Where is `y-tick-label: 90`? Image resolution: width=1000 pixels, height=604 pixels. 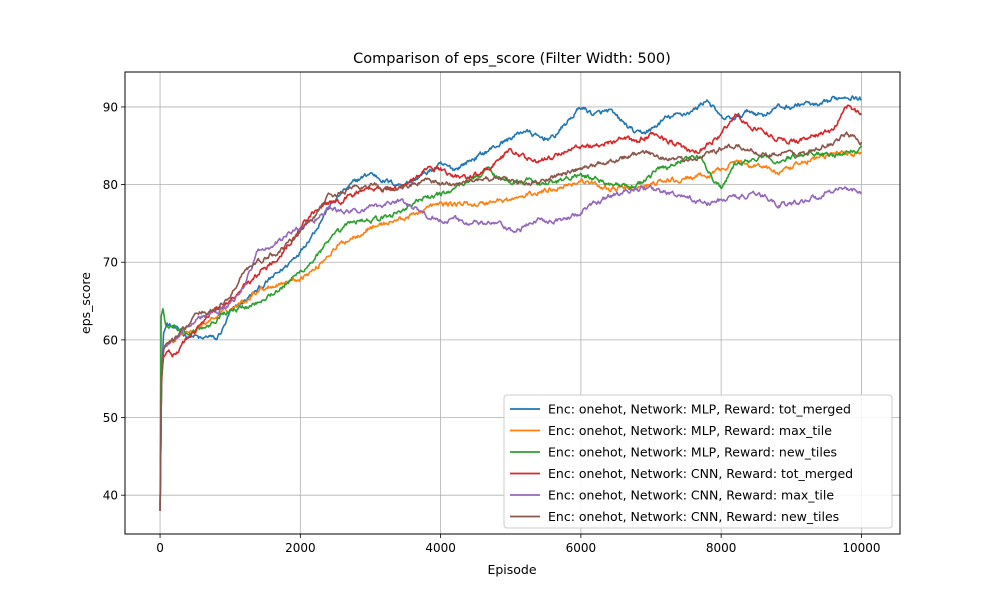
y-tick-label: 90 is located at coordinates (110, 107).